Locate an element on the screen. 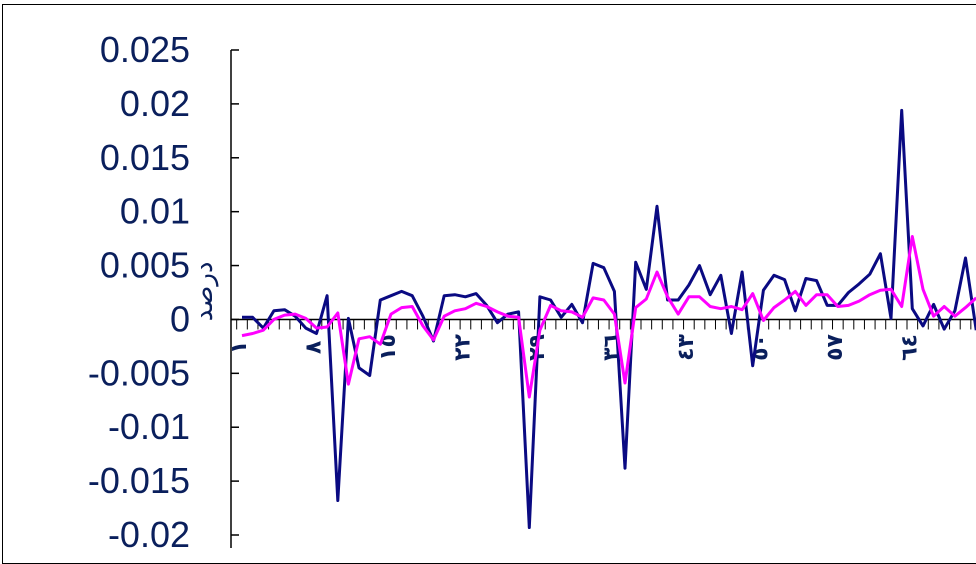 This screenshot has height=564, width=976. x-axis: ١ ٨ ١٥ ٢٢ ٢٩ ٣٦ ٤٣ ٥٠ ٥٧ ٦٤ is located at coordinates (601, 339).